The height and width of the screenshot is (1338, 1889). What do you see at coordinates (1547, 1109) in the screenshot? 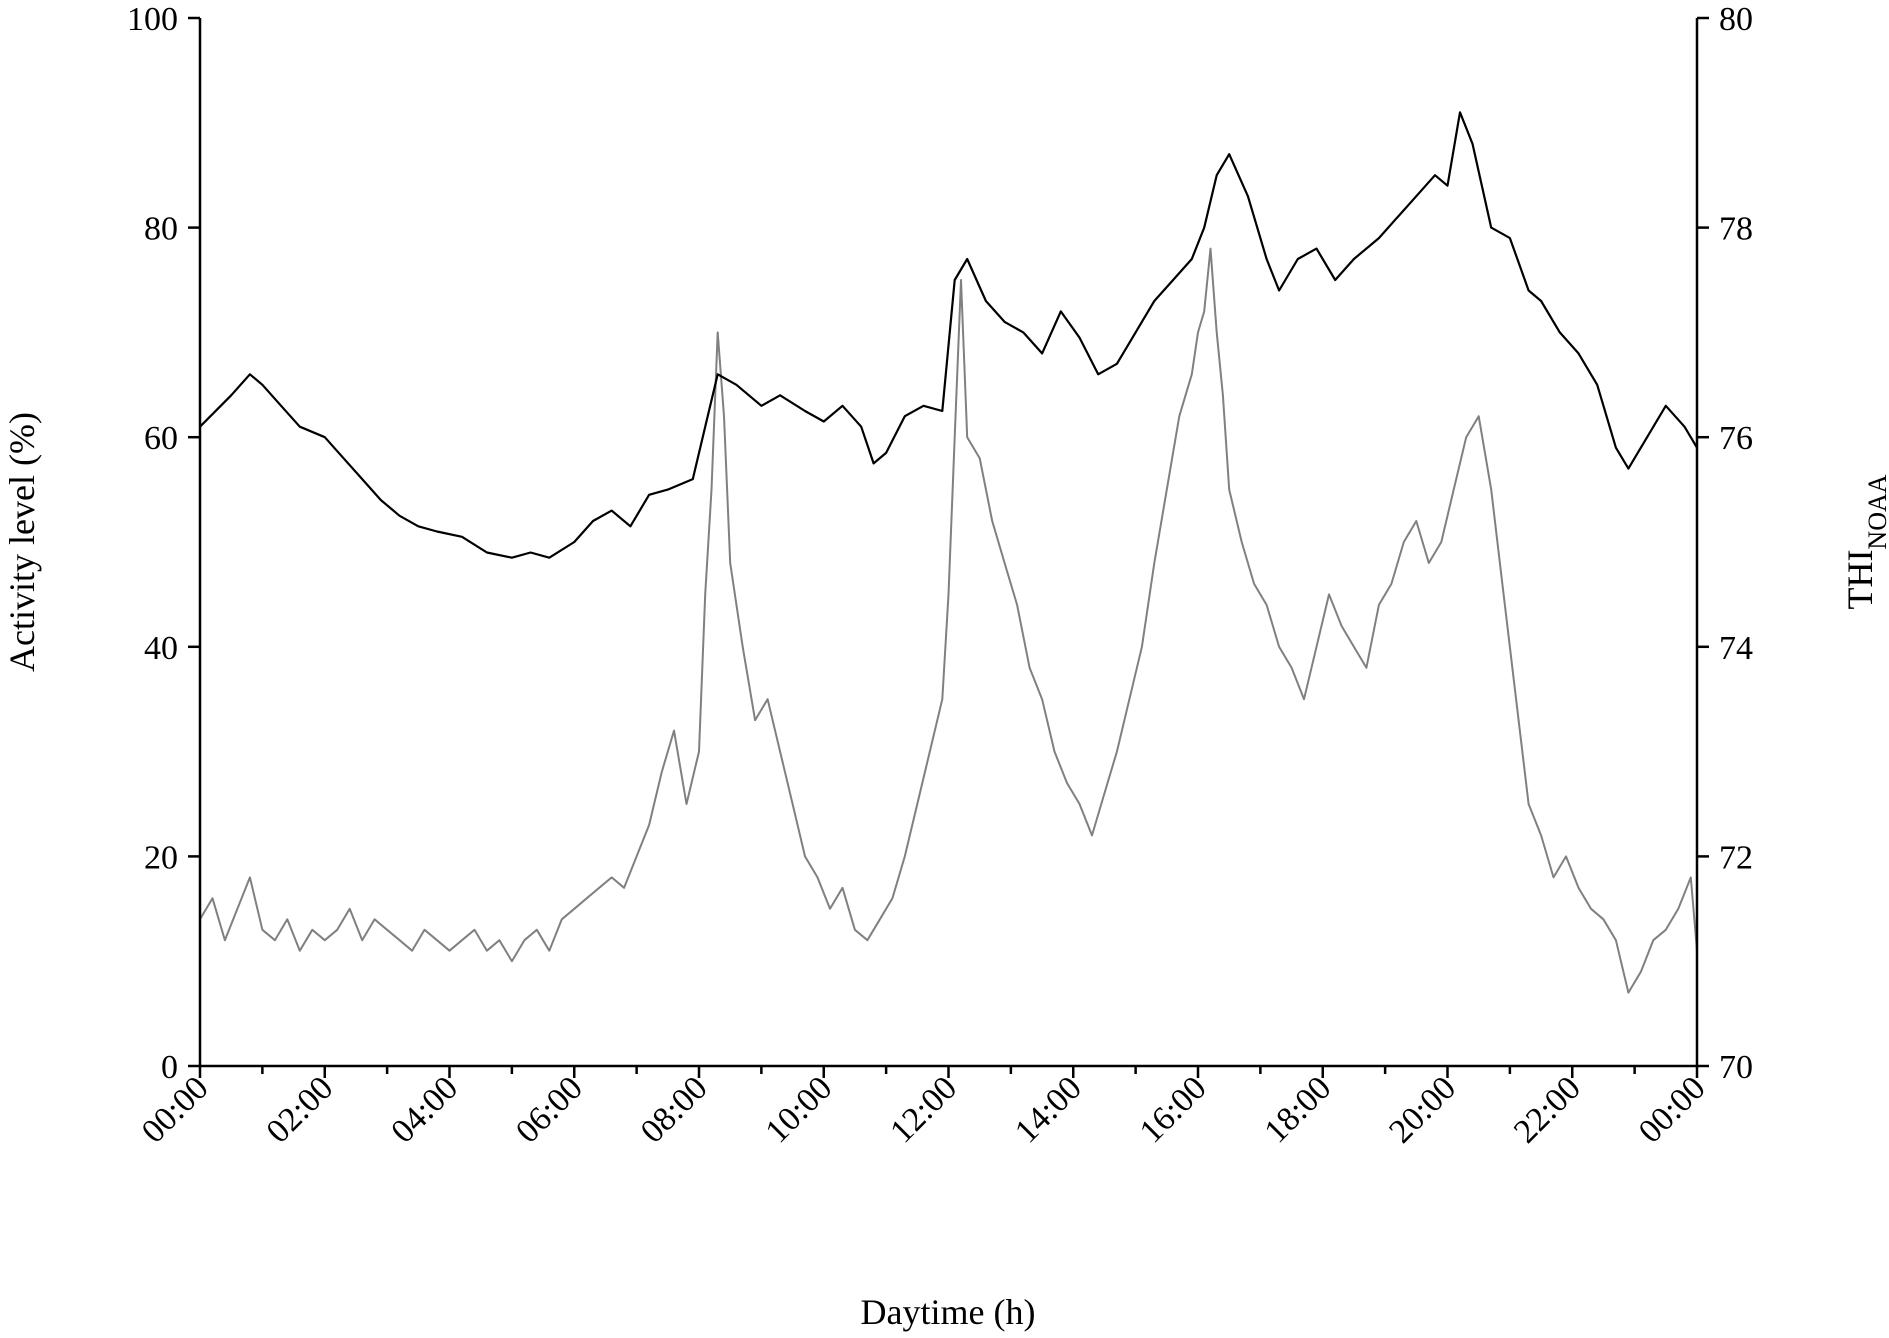
I see `x-tick-label: 22:00` at bounding box center [1547, 1109].